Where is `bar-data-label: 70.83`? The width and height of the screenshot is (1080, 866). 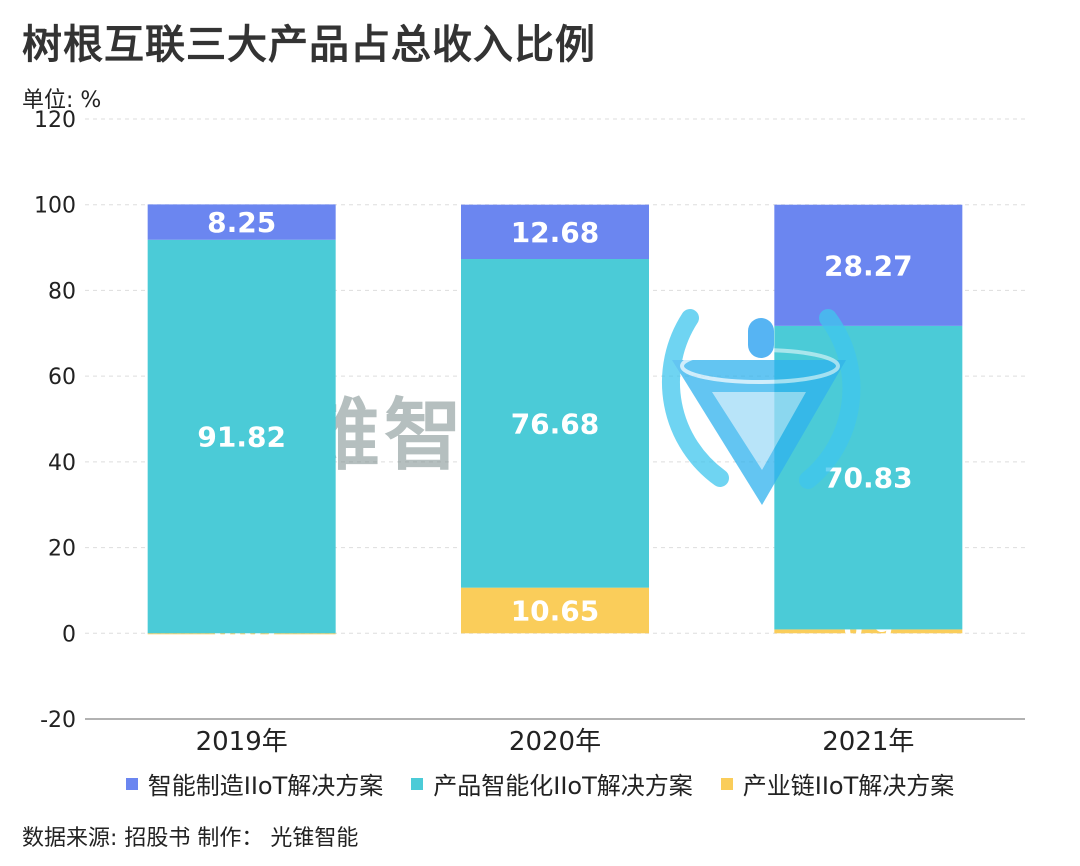 bar-data-label: 70.83 is located at coordinates (868, 478).